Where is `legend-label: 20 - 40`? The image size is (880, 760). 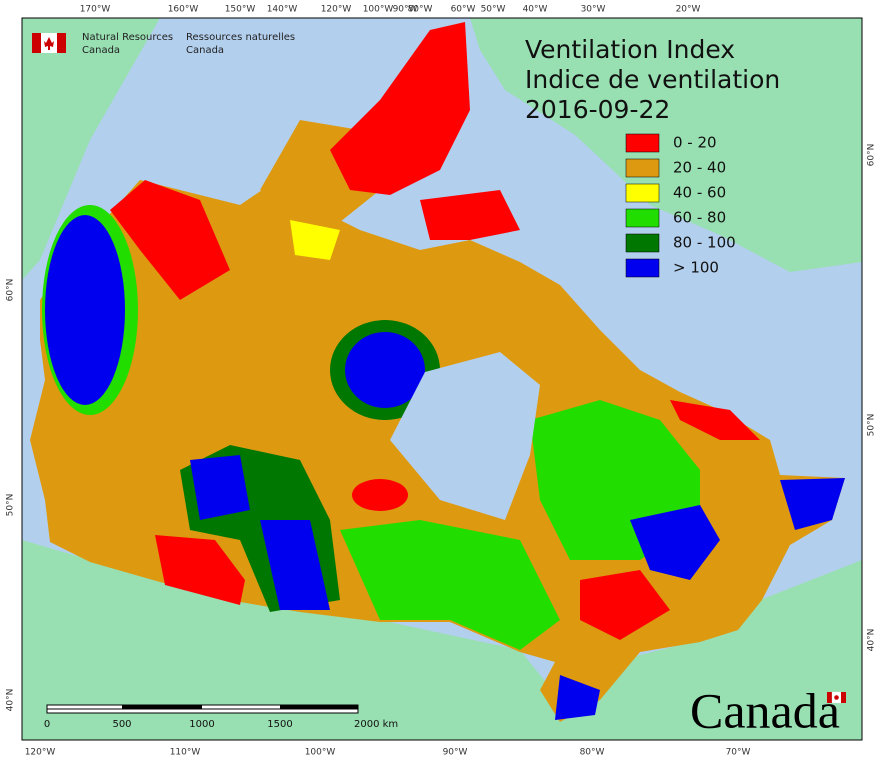
legend-label: 20 - 40 is located at coordinates (699, 168).